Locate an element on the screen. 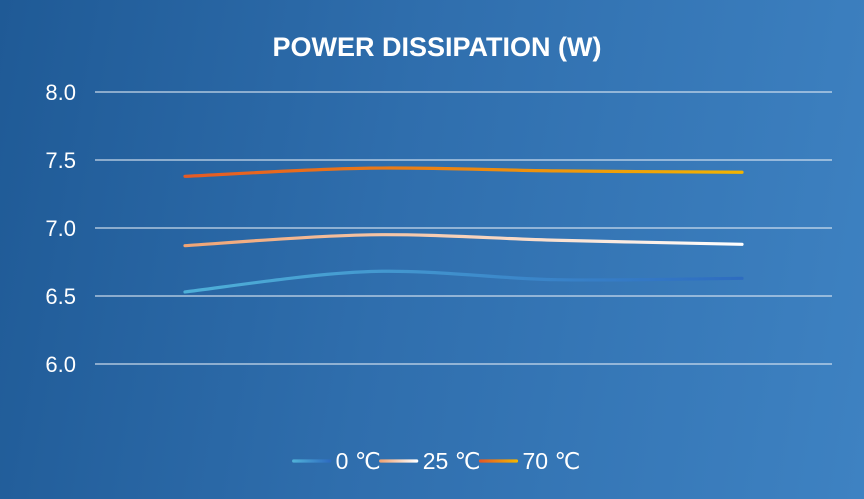 This screenshot has width=864, height=499. legend-label: 70 ℃ is located at coordinates (552, 461).